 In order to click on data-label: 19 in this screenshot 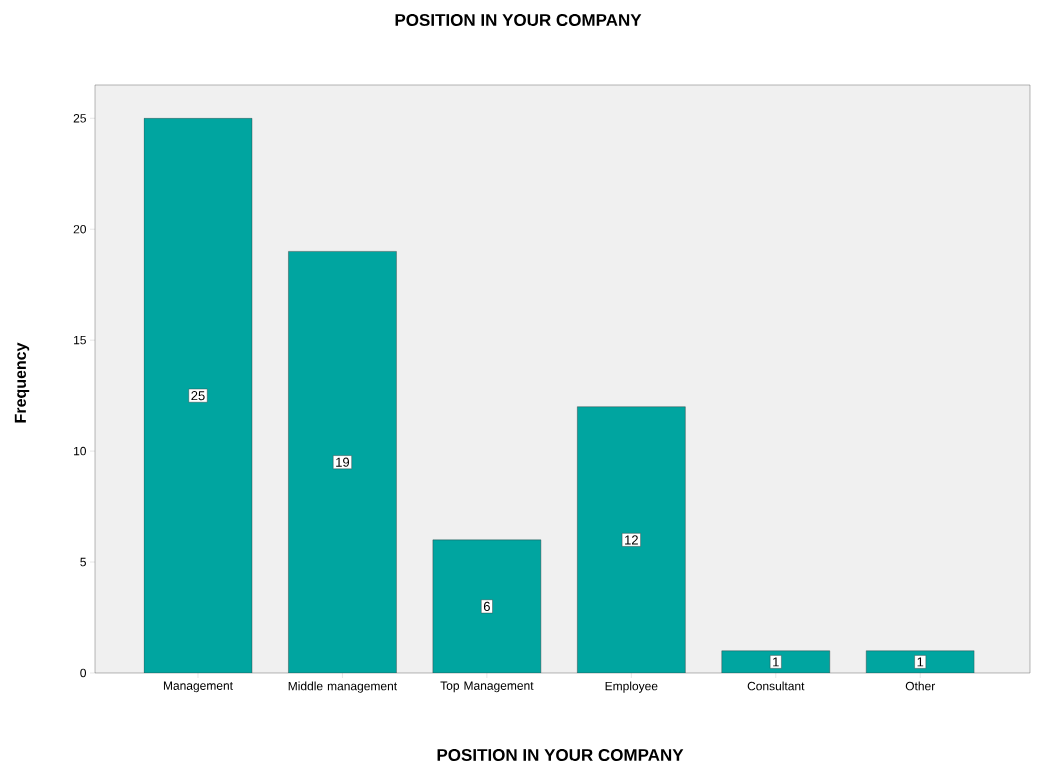, I will do `click(343, 462)`.